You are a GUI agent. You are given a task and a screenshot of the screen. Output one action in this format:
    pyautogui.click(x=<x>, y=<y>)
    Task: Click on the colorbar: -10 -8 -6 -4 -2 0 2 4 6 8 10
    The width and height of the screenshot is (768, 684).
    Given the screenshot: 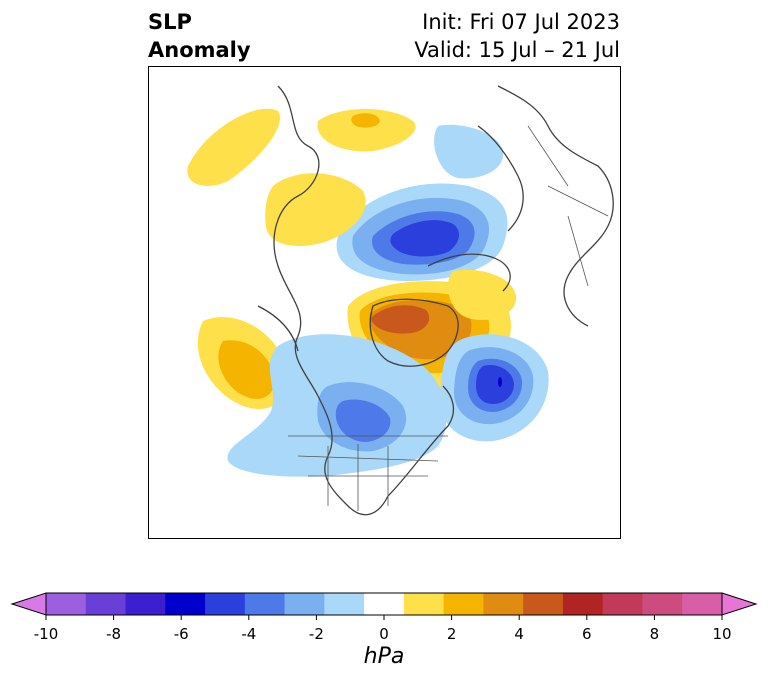 What is the action you would take?
    pyautogui.click(x=384, y=617)
    